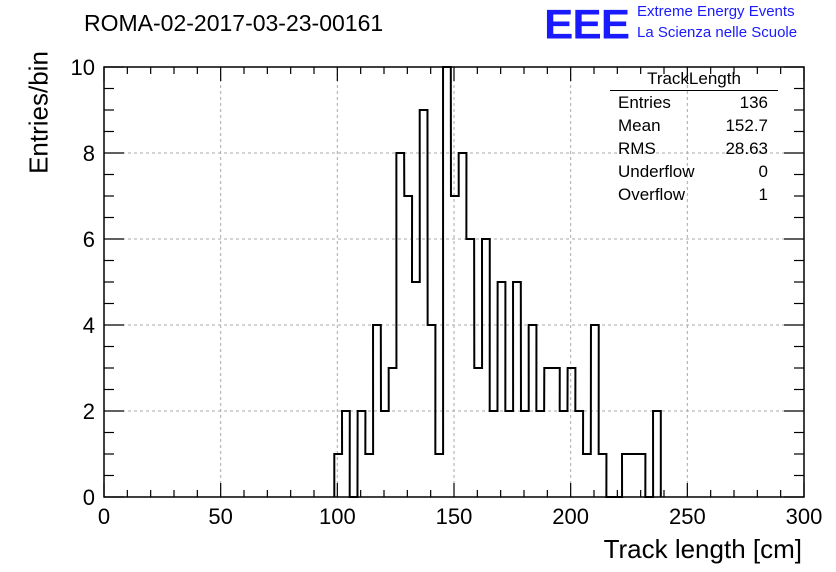 The image size is (836, 572). I want to click on x-tick-label: 200, so click(570, 516).